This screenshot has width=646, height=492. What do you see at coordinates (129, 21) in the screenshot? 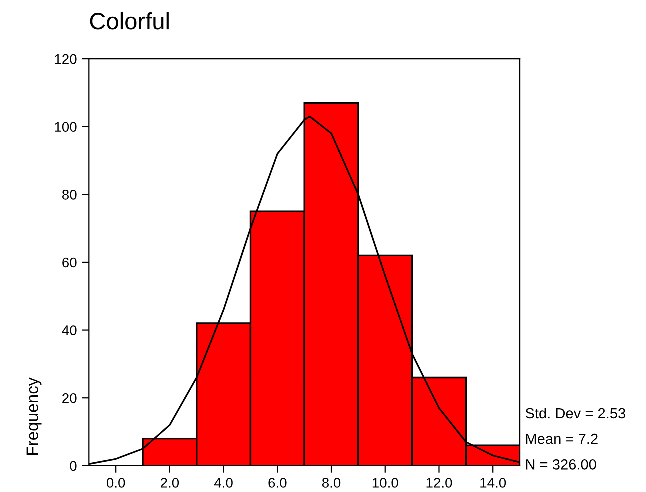
I see `chart-title: Colorful` at bounding box center [129, 21].